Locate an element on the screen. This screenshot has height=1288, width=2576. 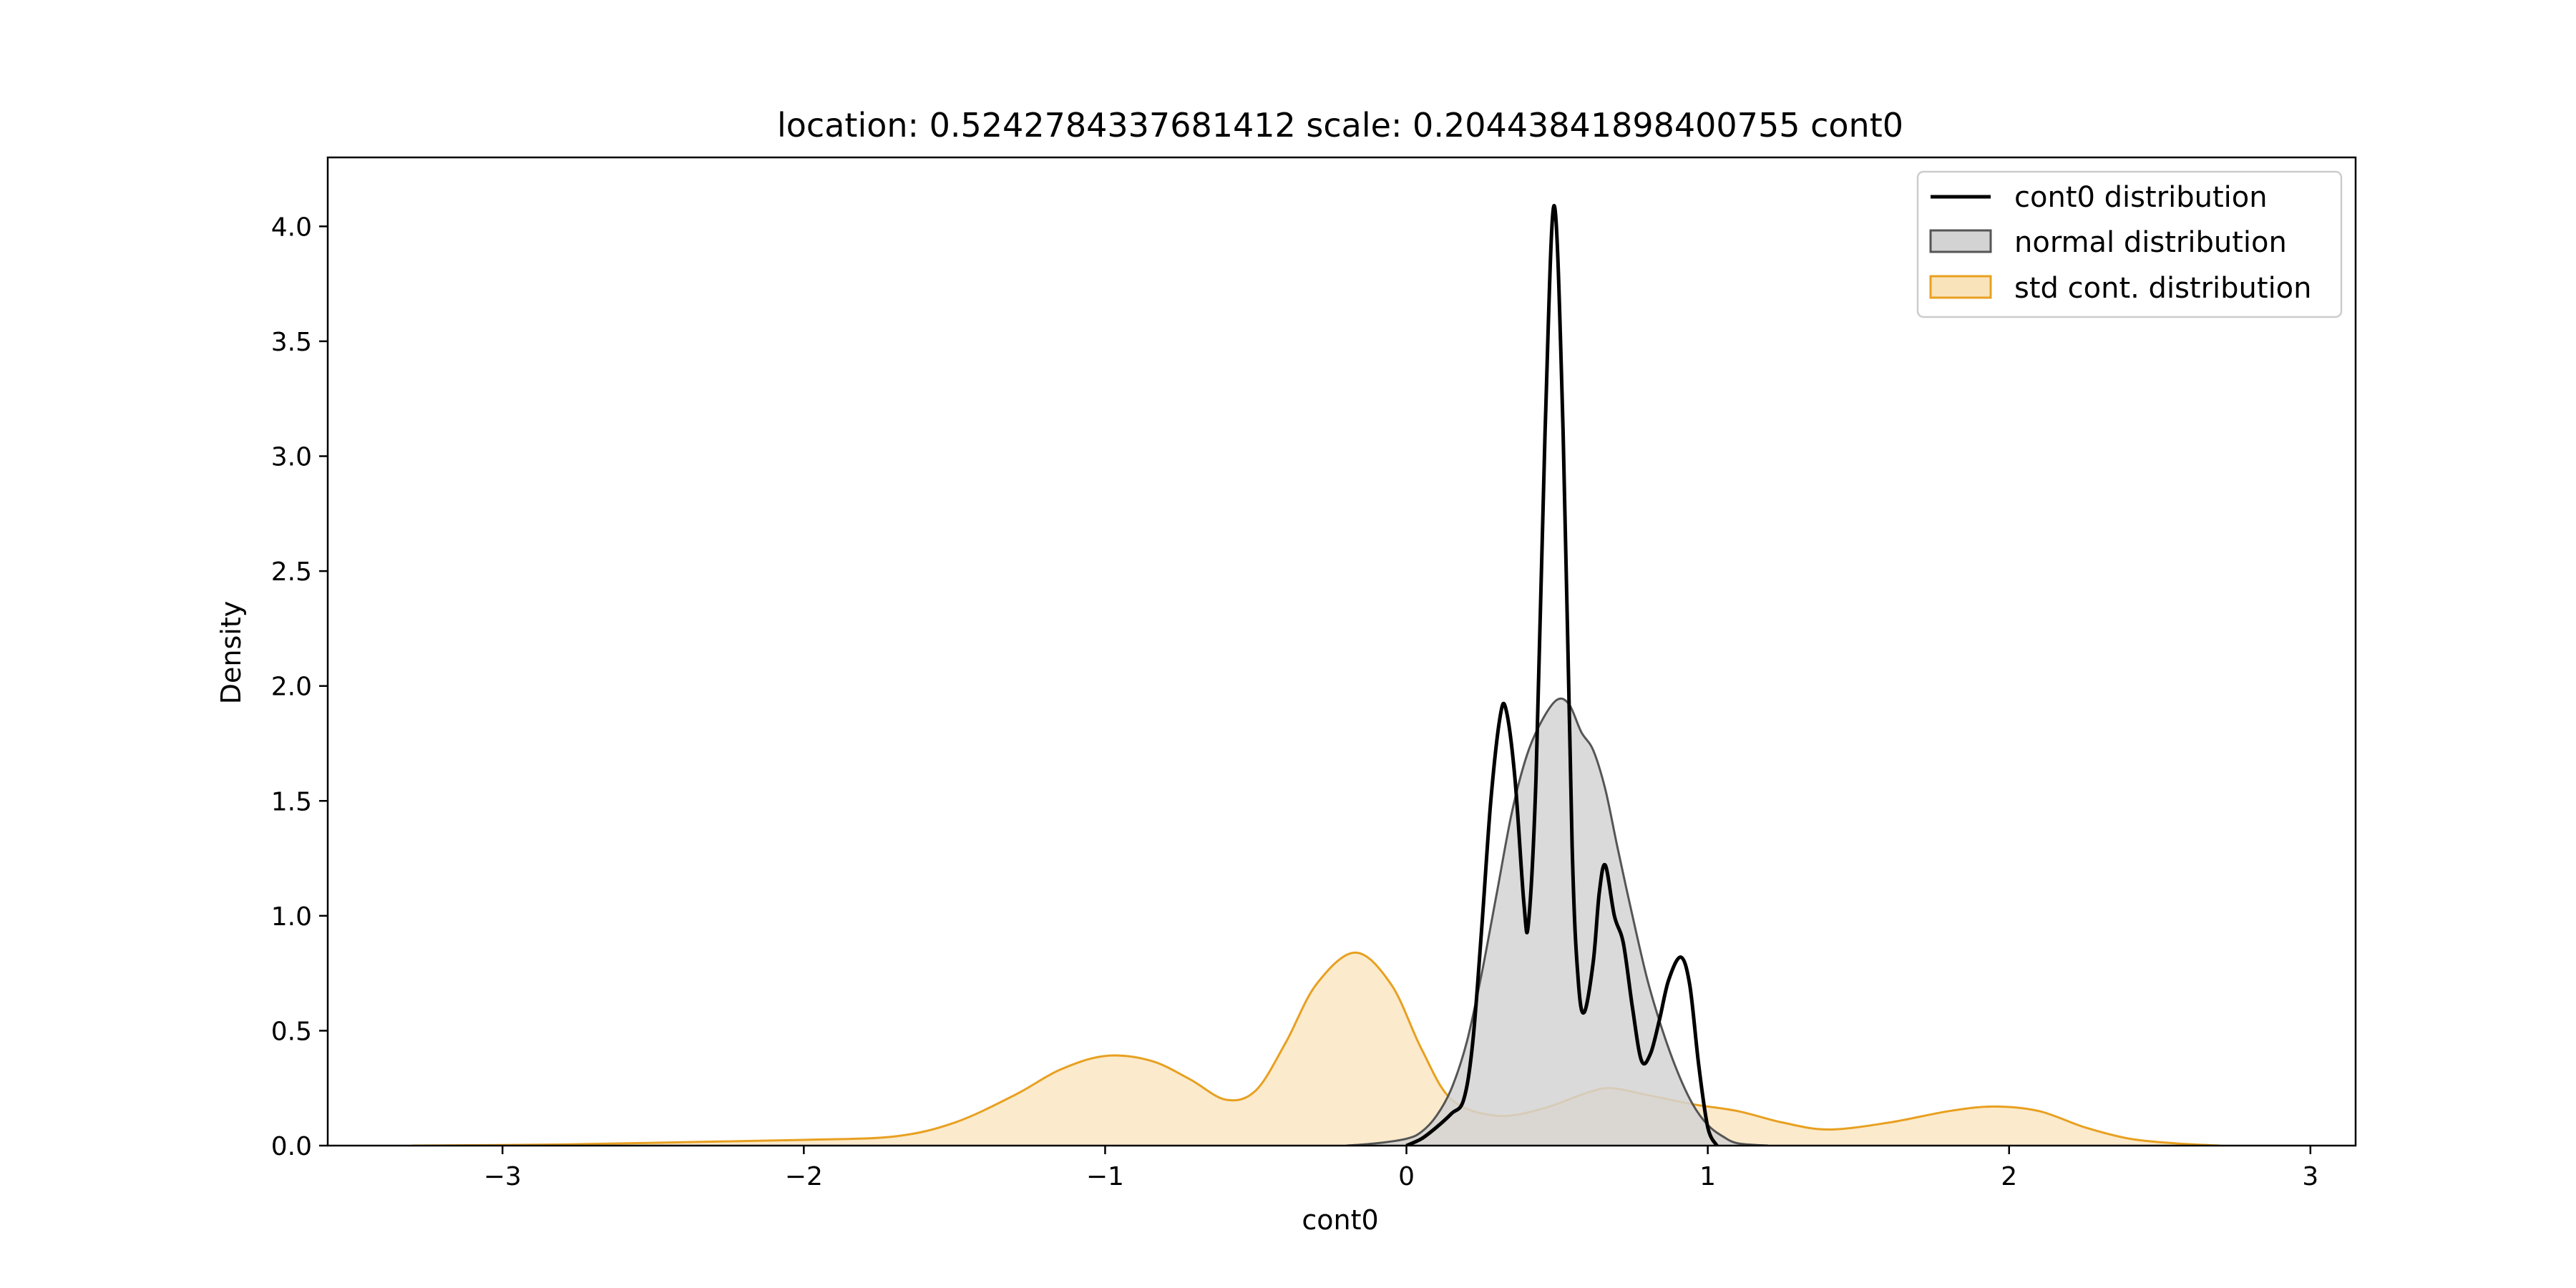
area-fill-std-cont is located at coordinates (1315, 1049).